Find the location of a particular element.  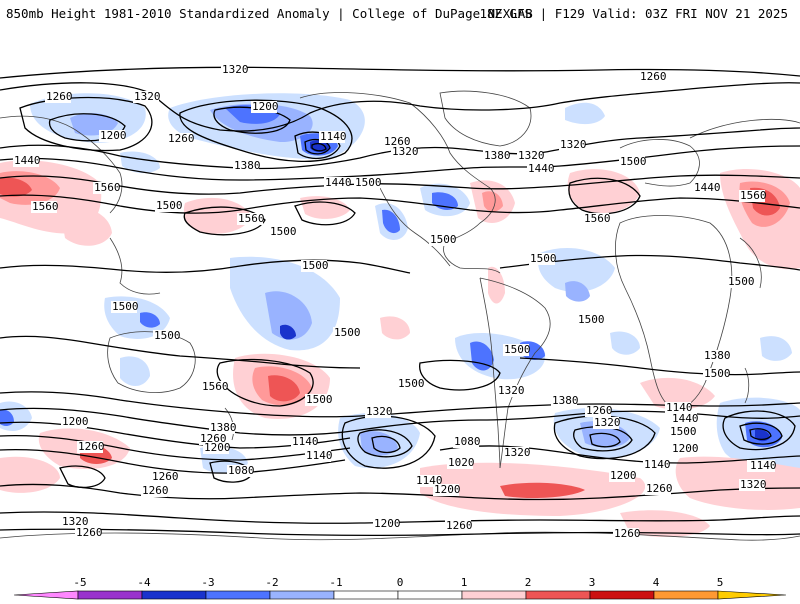

coast-asia is located at coordinates (744, 128).